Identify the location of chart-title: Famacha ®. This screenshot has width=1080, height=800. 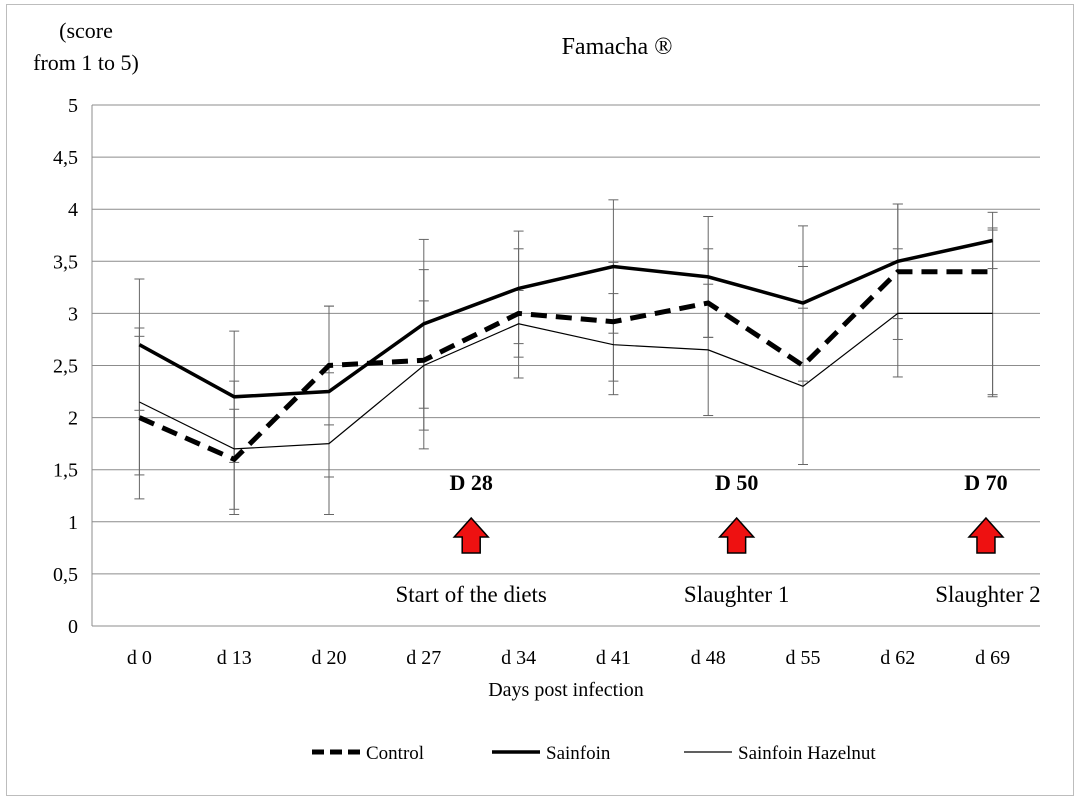
(617, 47).